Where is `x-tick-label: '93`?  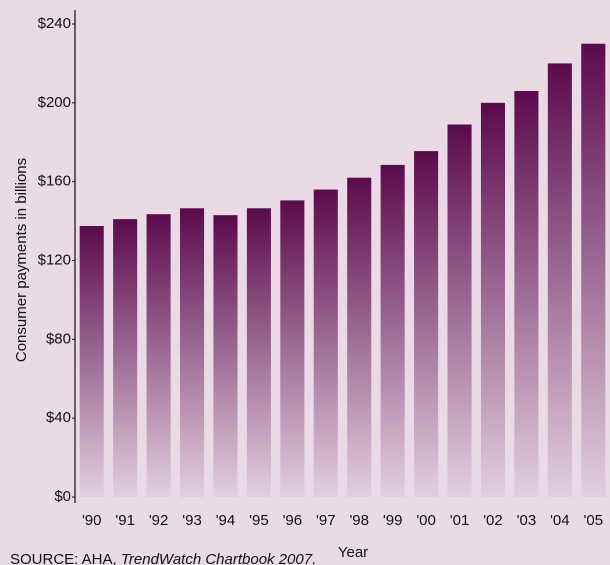 x-tick-label: '93 is located at coordinates (192, 520).